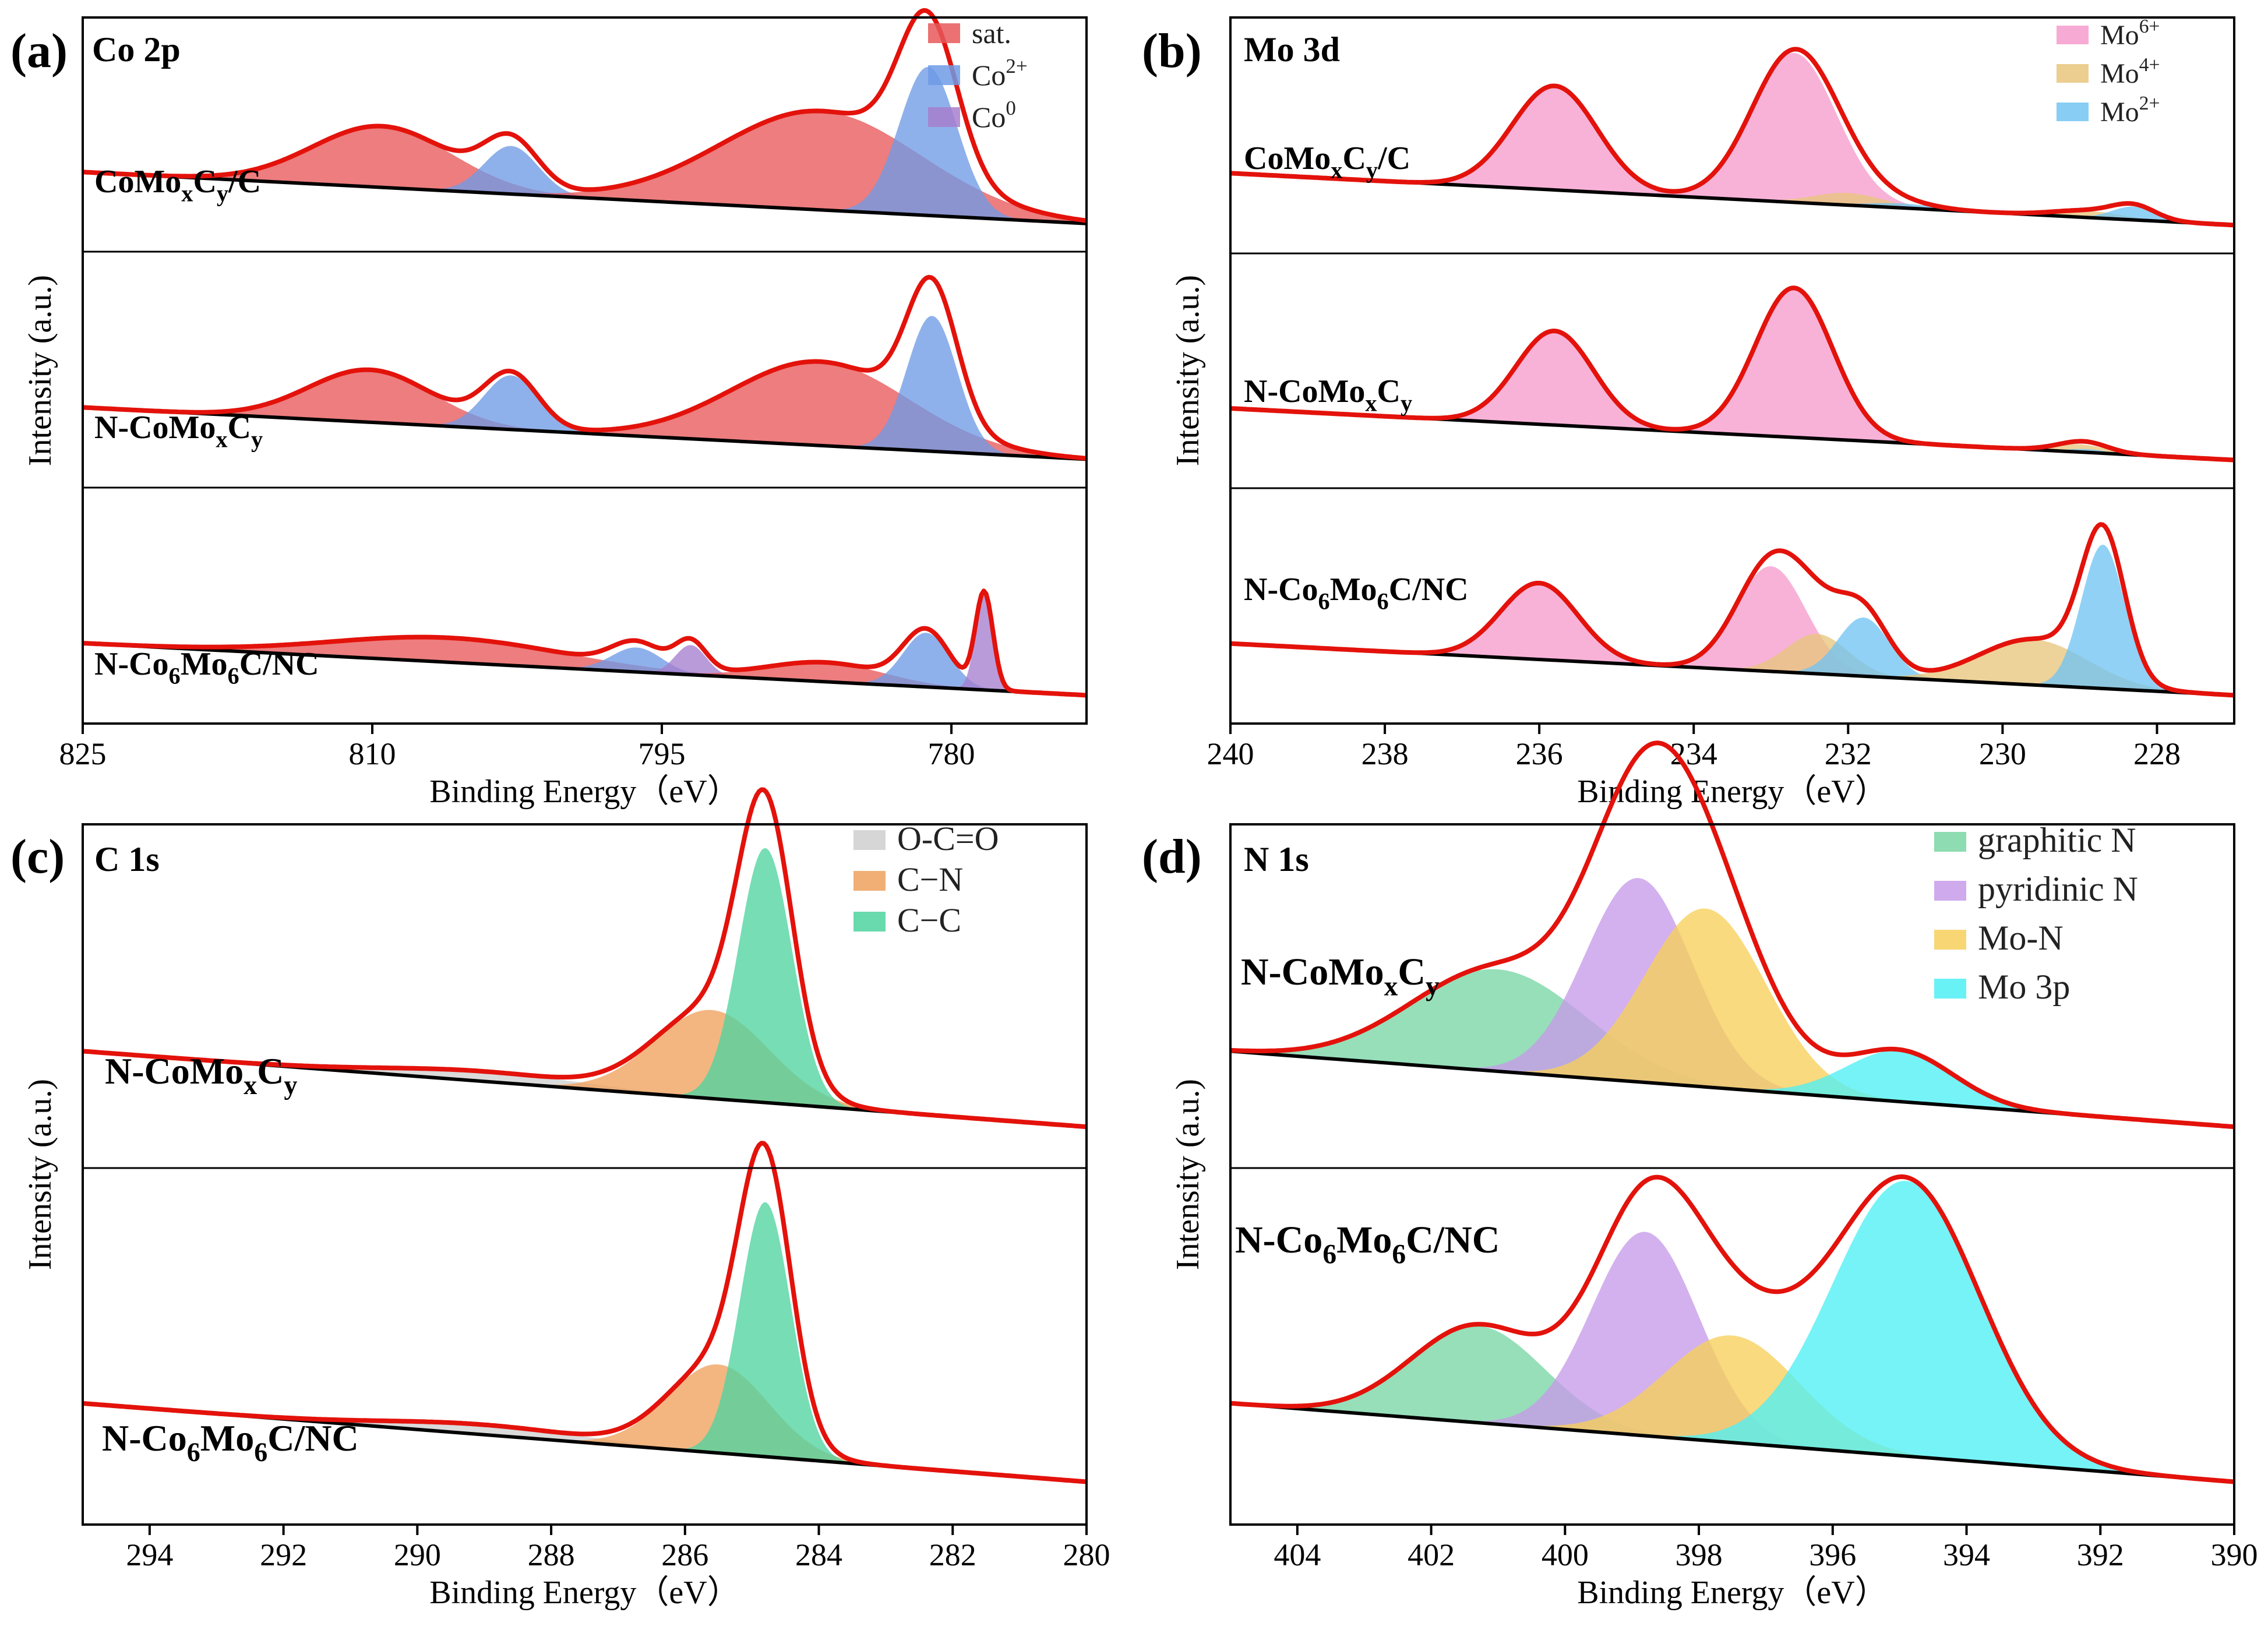  Describe the element at coordinates (136, 49) in the screenshot. I see `panel-title: Co 2p` at that location.